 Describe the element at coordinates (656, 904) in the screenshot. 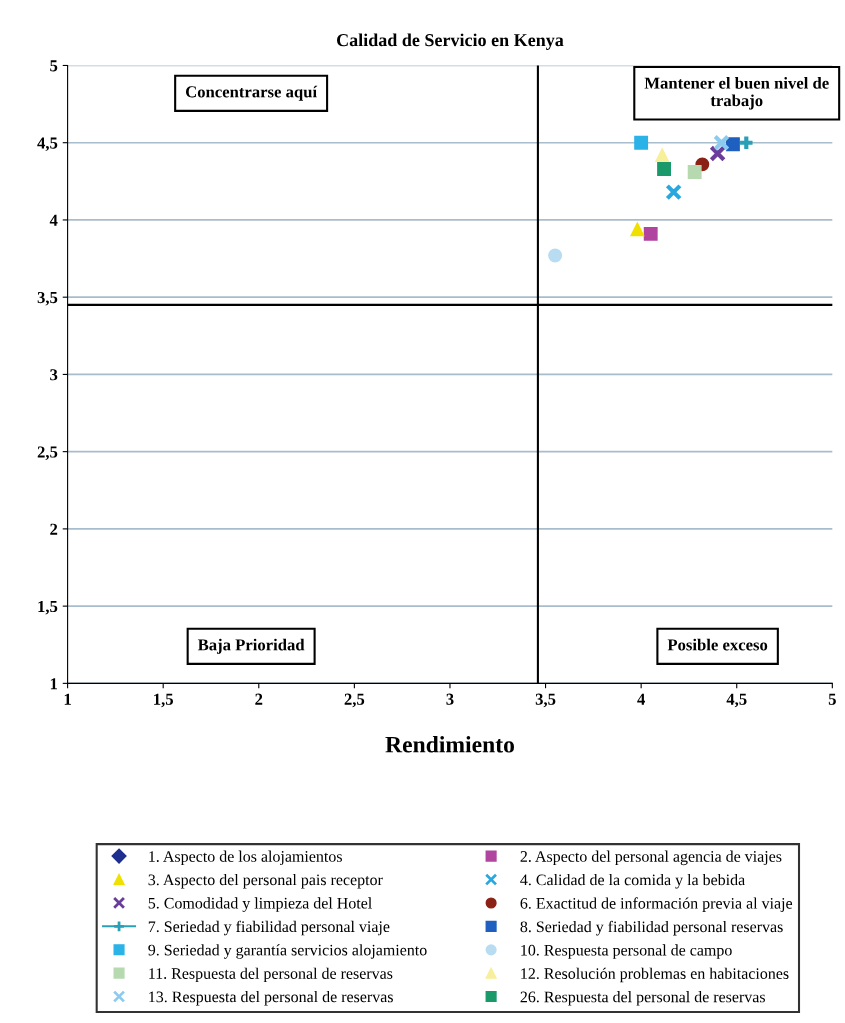

I see `legend-label: 6. Exactitud de información previa al viaje` at that location.